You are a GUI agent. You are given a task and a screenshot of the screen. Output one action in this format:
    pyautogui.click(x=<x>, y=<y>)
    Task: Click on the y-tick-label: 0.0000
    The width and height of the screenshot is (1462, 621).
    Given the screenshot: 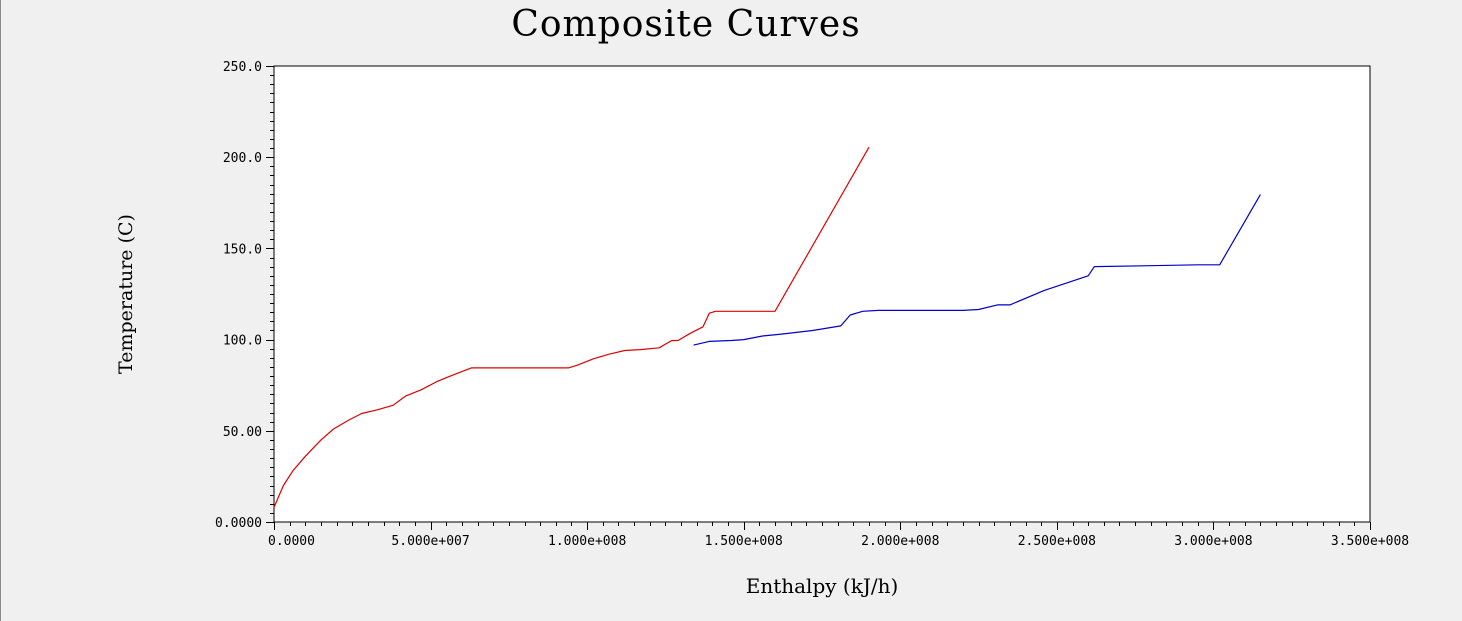 What is the action you would take?
    pyautogui.click(x=238, y=523)
    